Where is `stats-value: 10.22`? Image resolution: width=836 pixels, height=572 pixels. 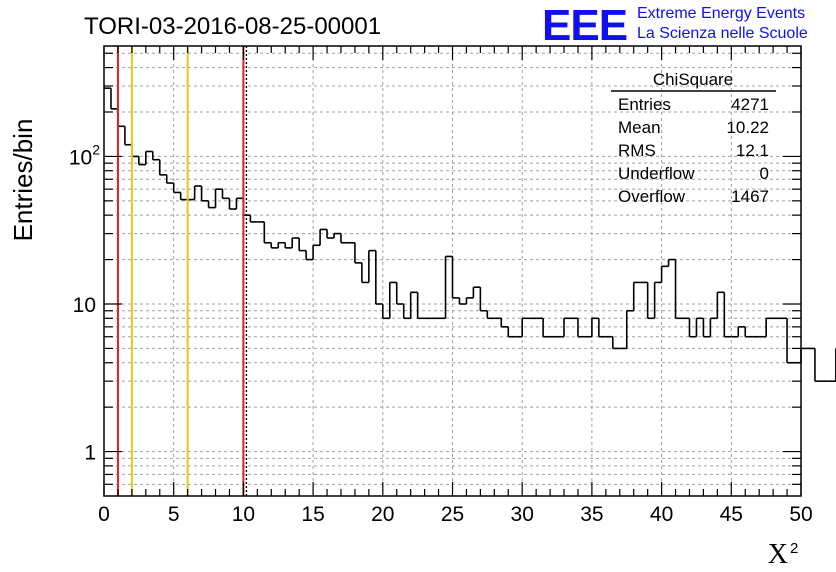 stats-value: 10.22 is located at coordinates (747, 127).